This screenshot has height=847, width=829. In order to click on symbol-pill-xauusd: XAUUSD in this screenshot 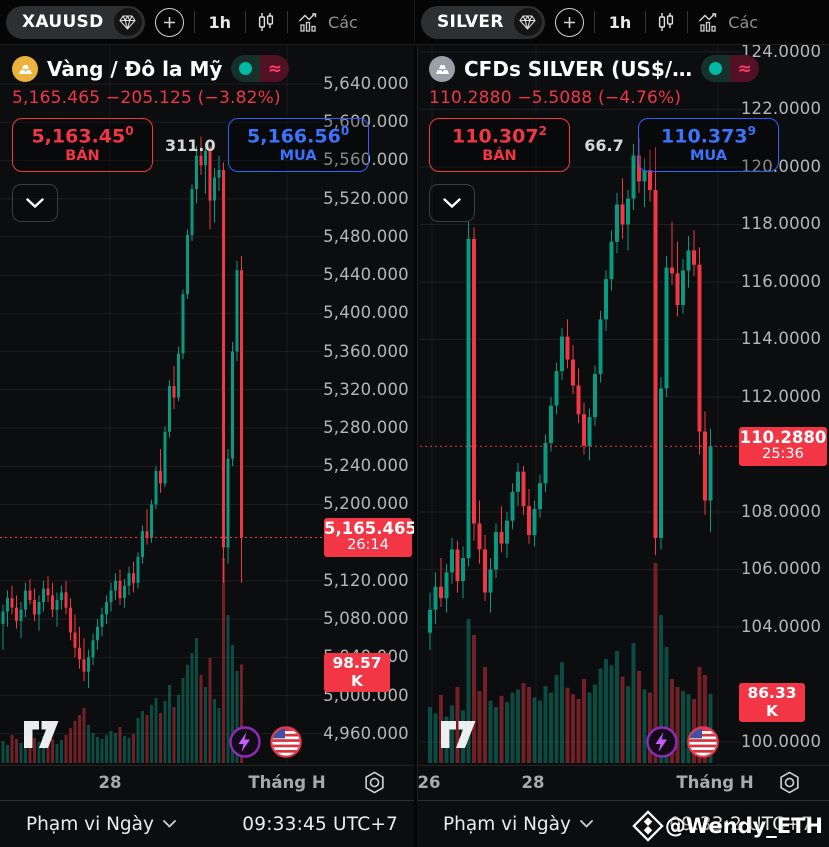, I will do `click(75, 22)`.